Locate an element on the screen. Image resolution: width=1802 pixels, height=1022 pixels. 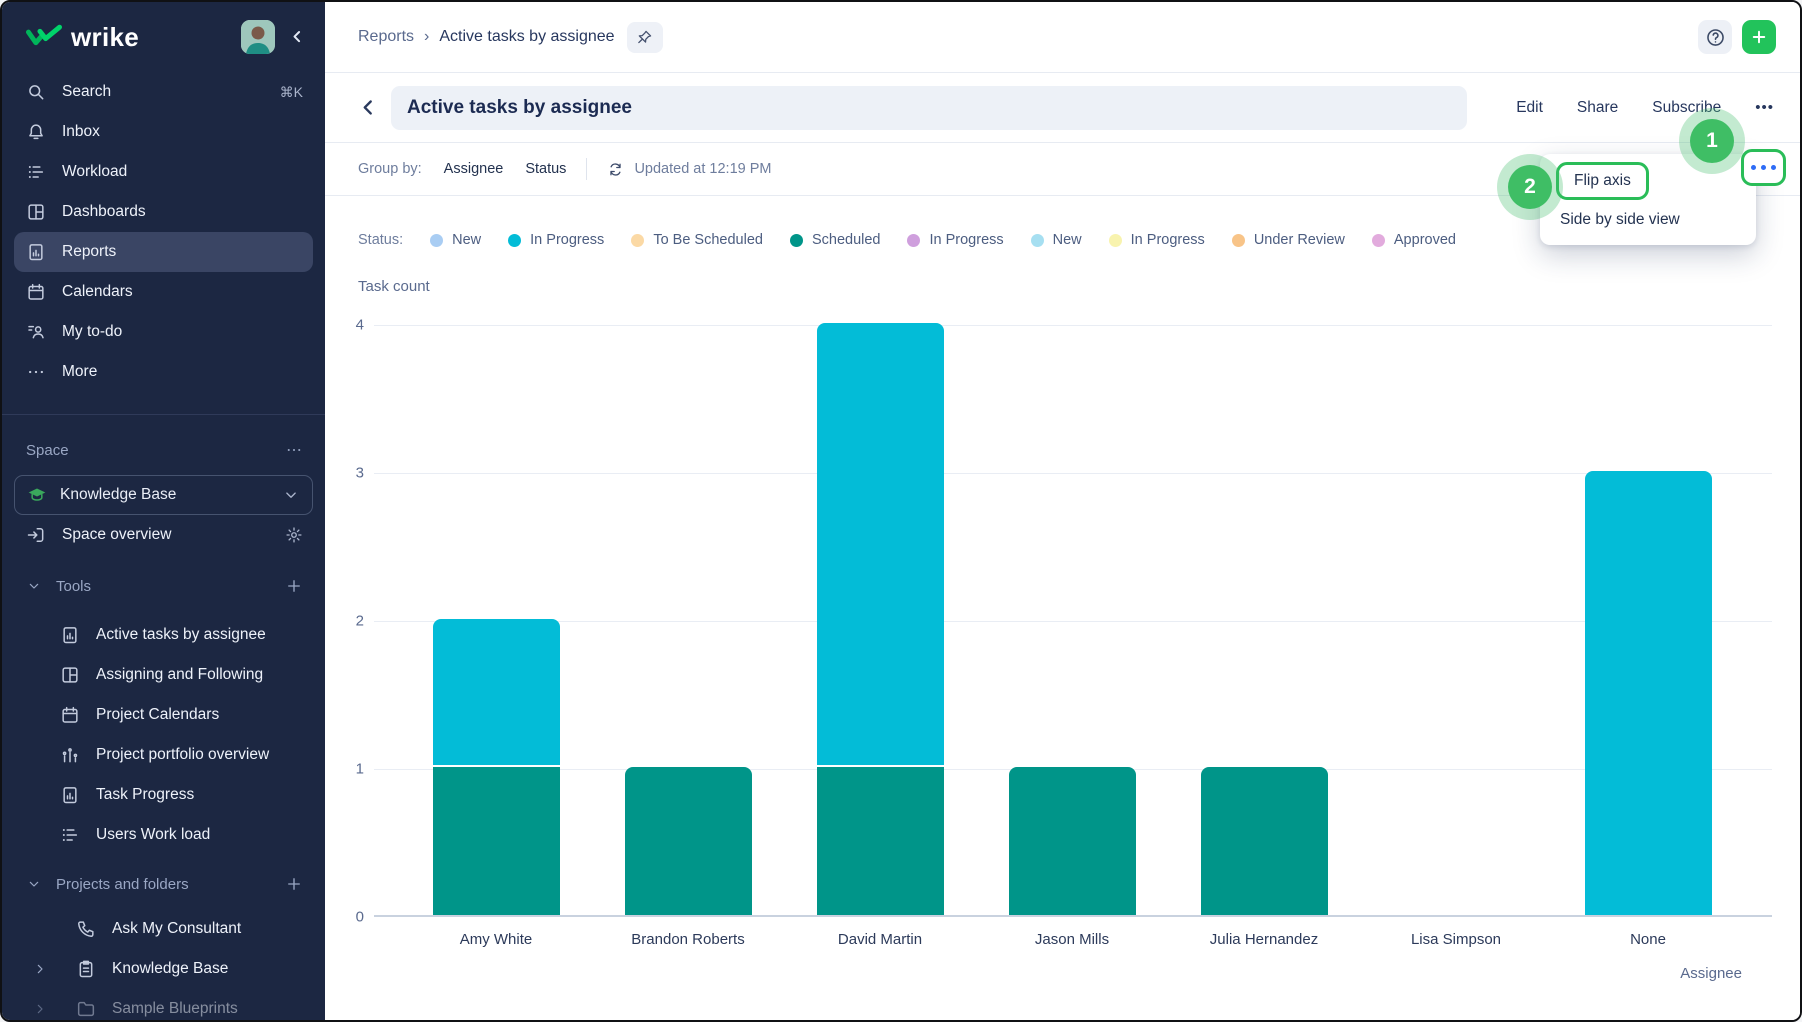
tool-item-assigning-and-following: Assigning and Following is located at coordinates (163, 675).